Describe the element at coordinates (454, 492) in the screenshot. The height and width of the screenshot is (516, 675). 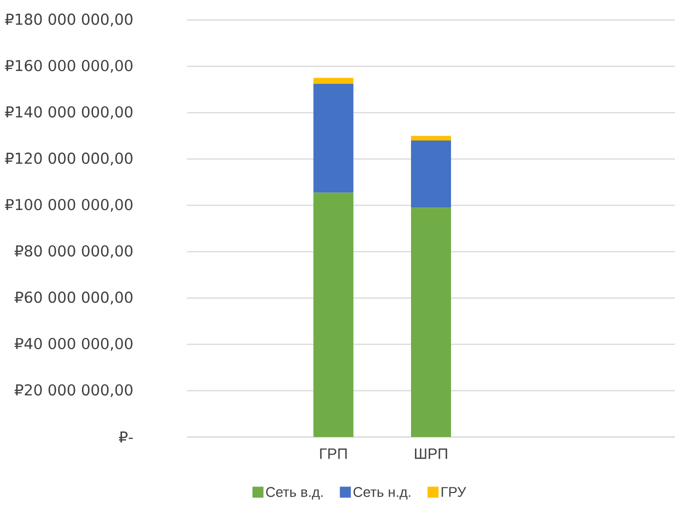
I see `legend-label: ГРУ` at that location.